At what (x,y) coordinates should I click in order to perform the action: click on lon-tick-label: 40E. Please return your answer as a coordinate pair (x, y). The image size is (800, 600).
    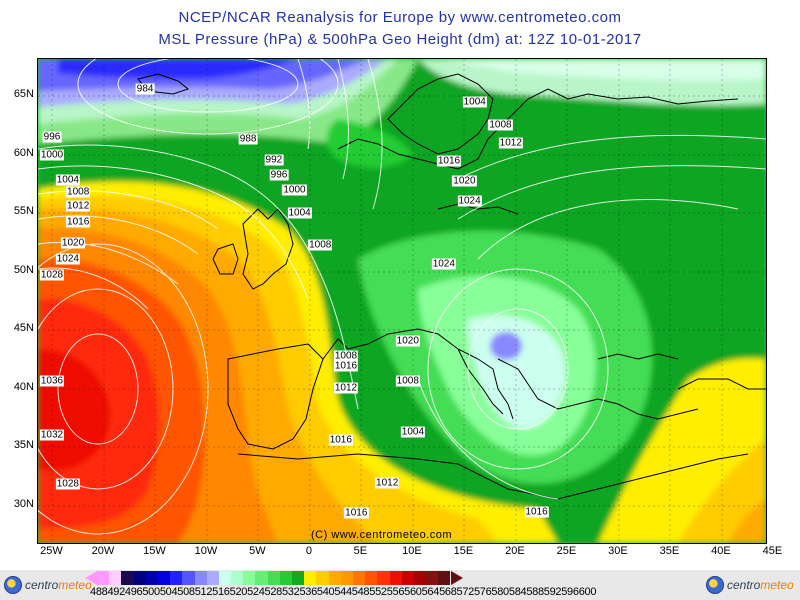
    Looking at the image, I should click on (721, 551).